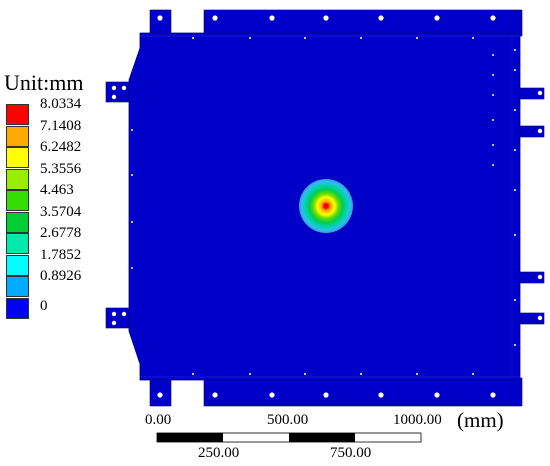 Image resolution: width=550 pixels, height=466 pixels. Describe the element at coordinates (336, 392) in the screenshot. I see `bottom-mounting-tabs` at that location.